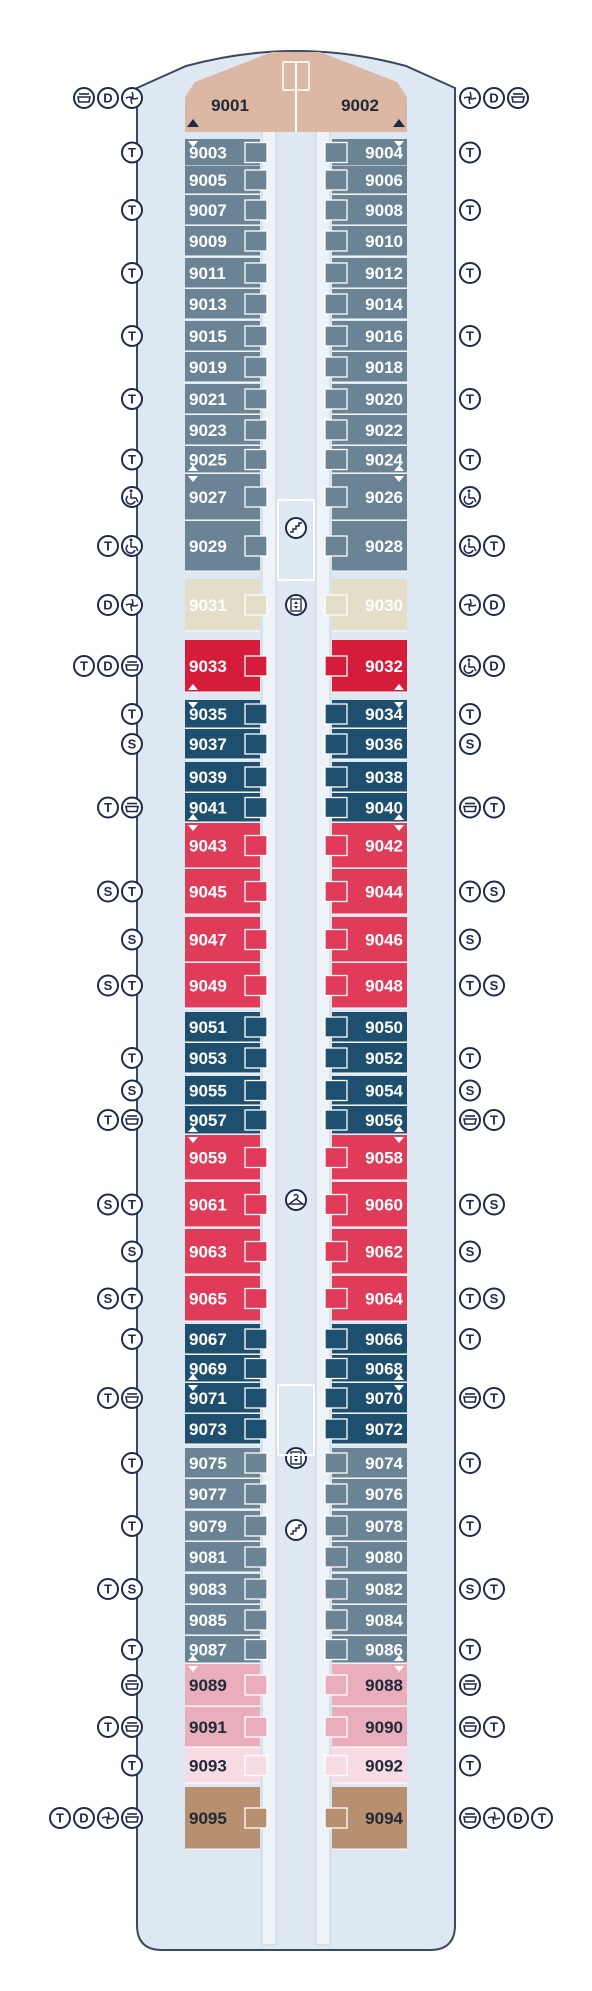  Describe the element at coordinates (226, 1429) in the screenshot. I see `cabin-9073: 9073` at that location.